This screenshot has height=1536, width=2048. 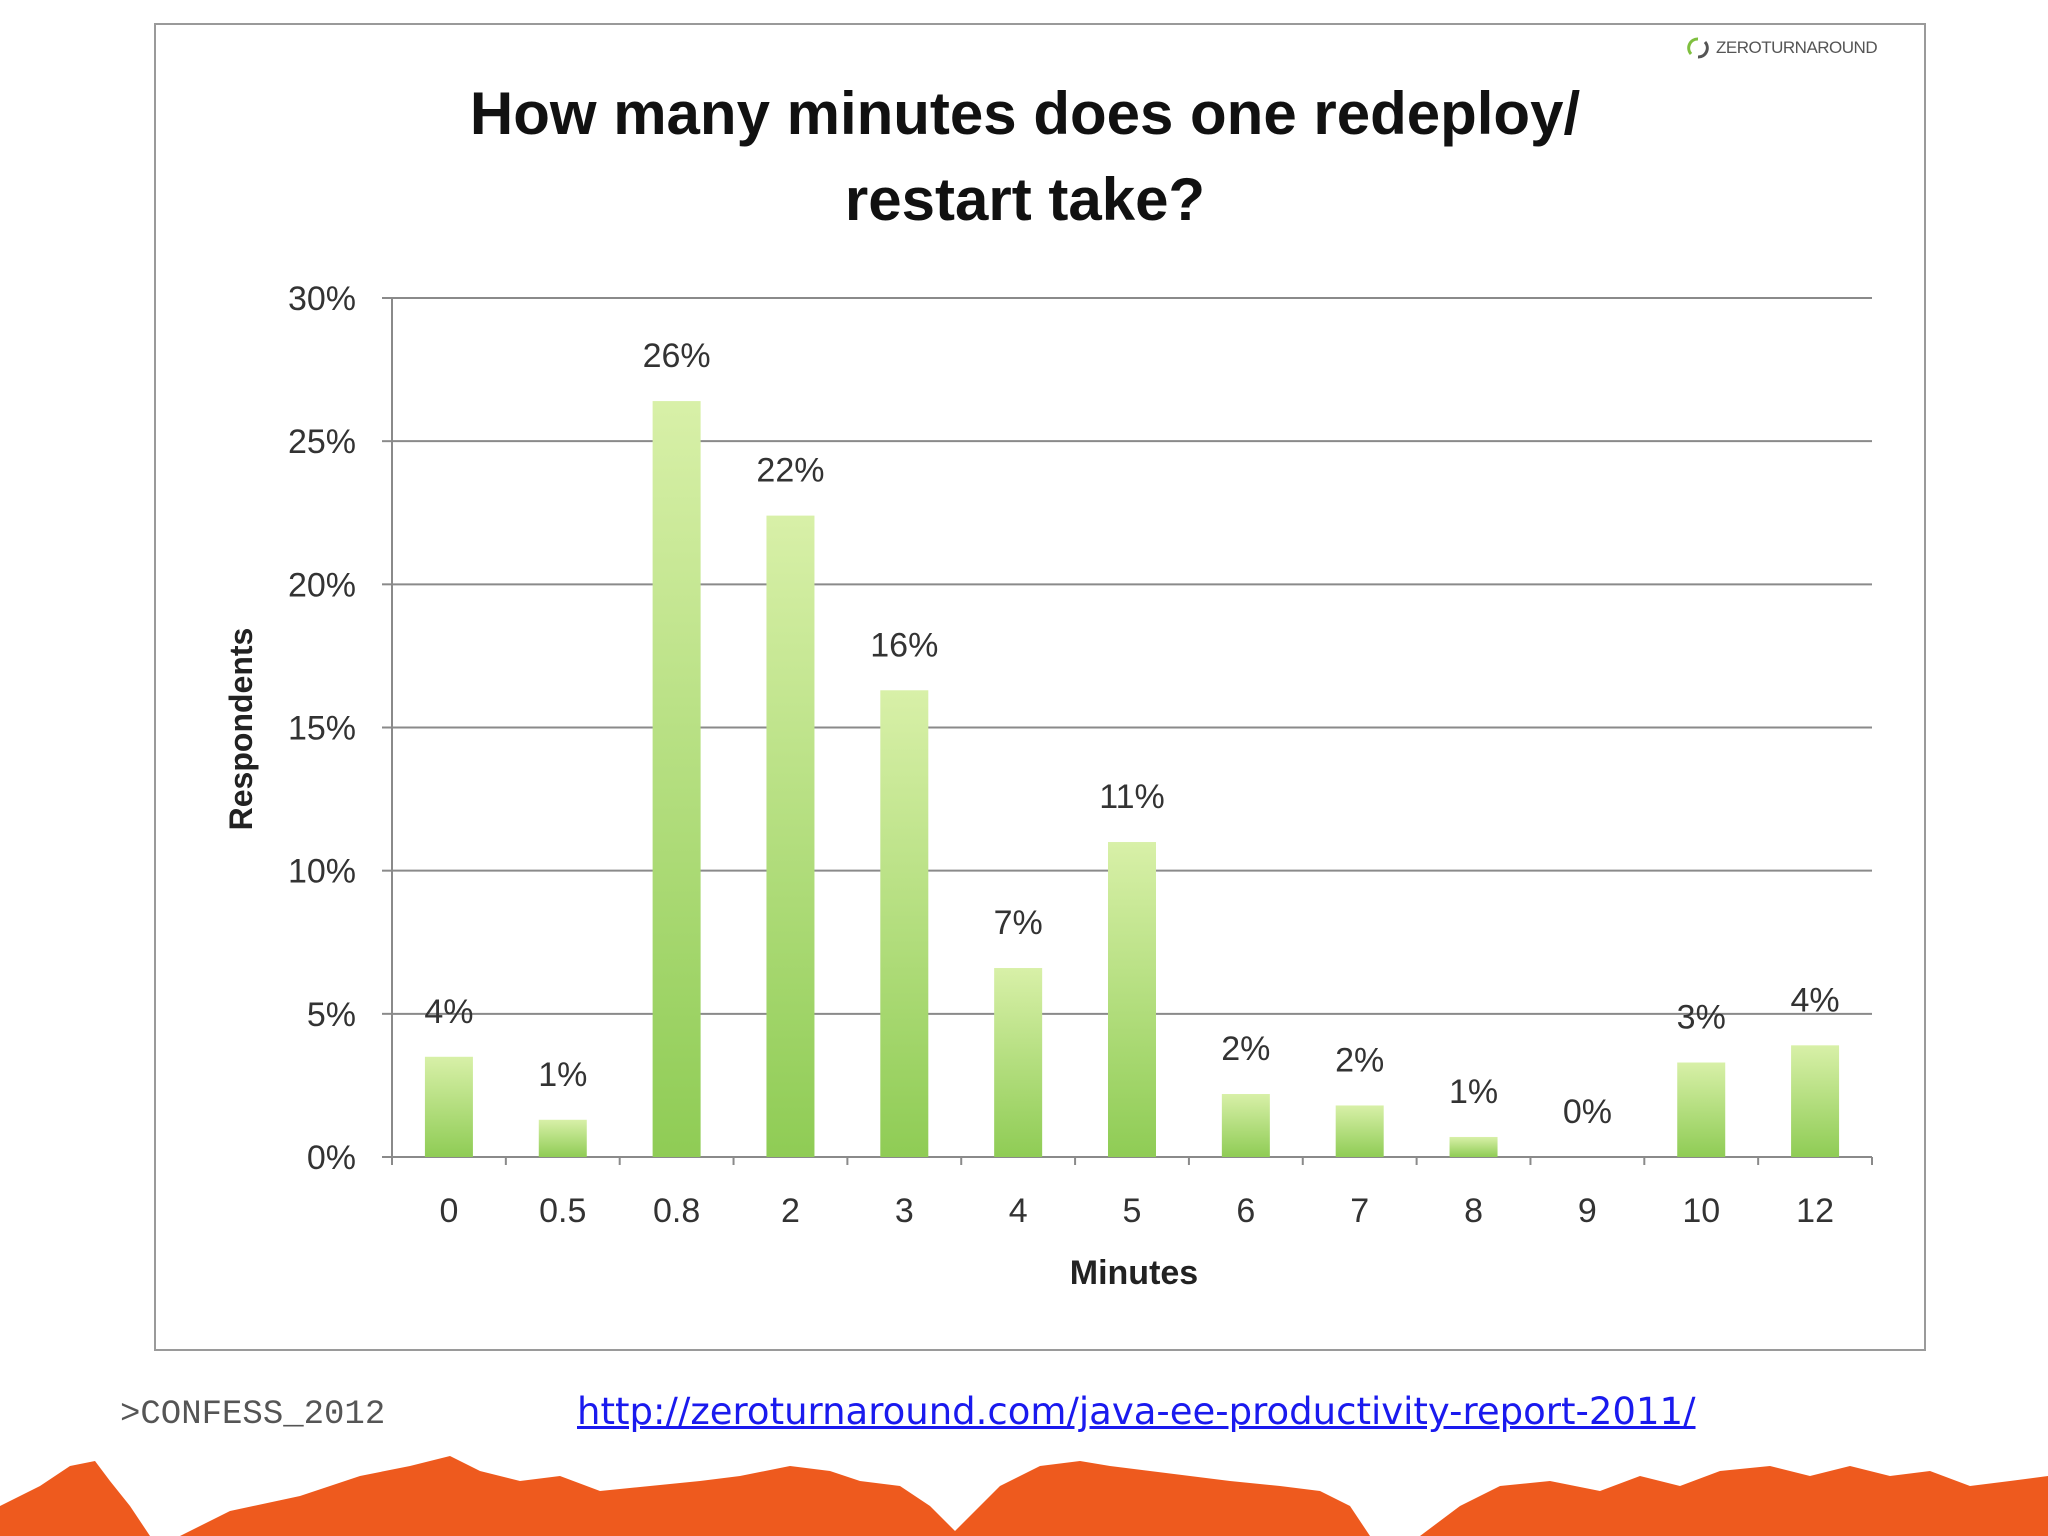 What do you see at coordinates (331, 1158) in the screenshot?
I see `y-tick-label: 0%` at bounding box center [331, 1158].